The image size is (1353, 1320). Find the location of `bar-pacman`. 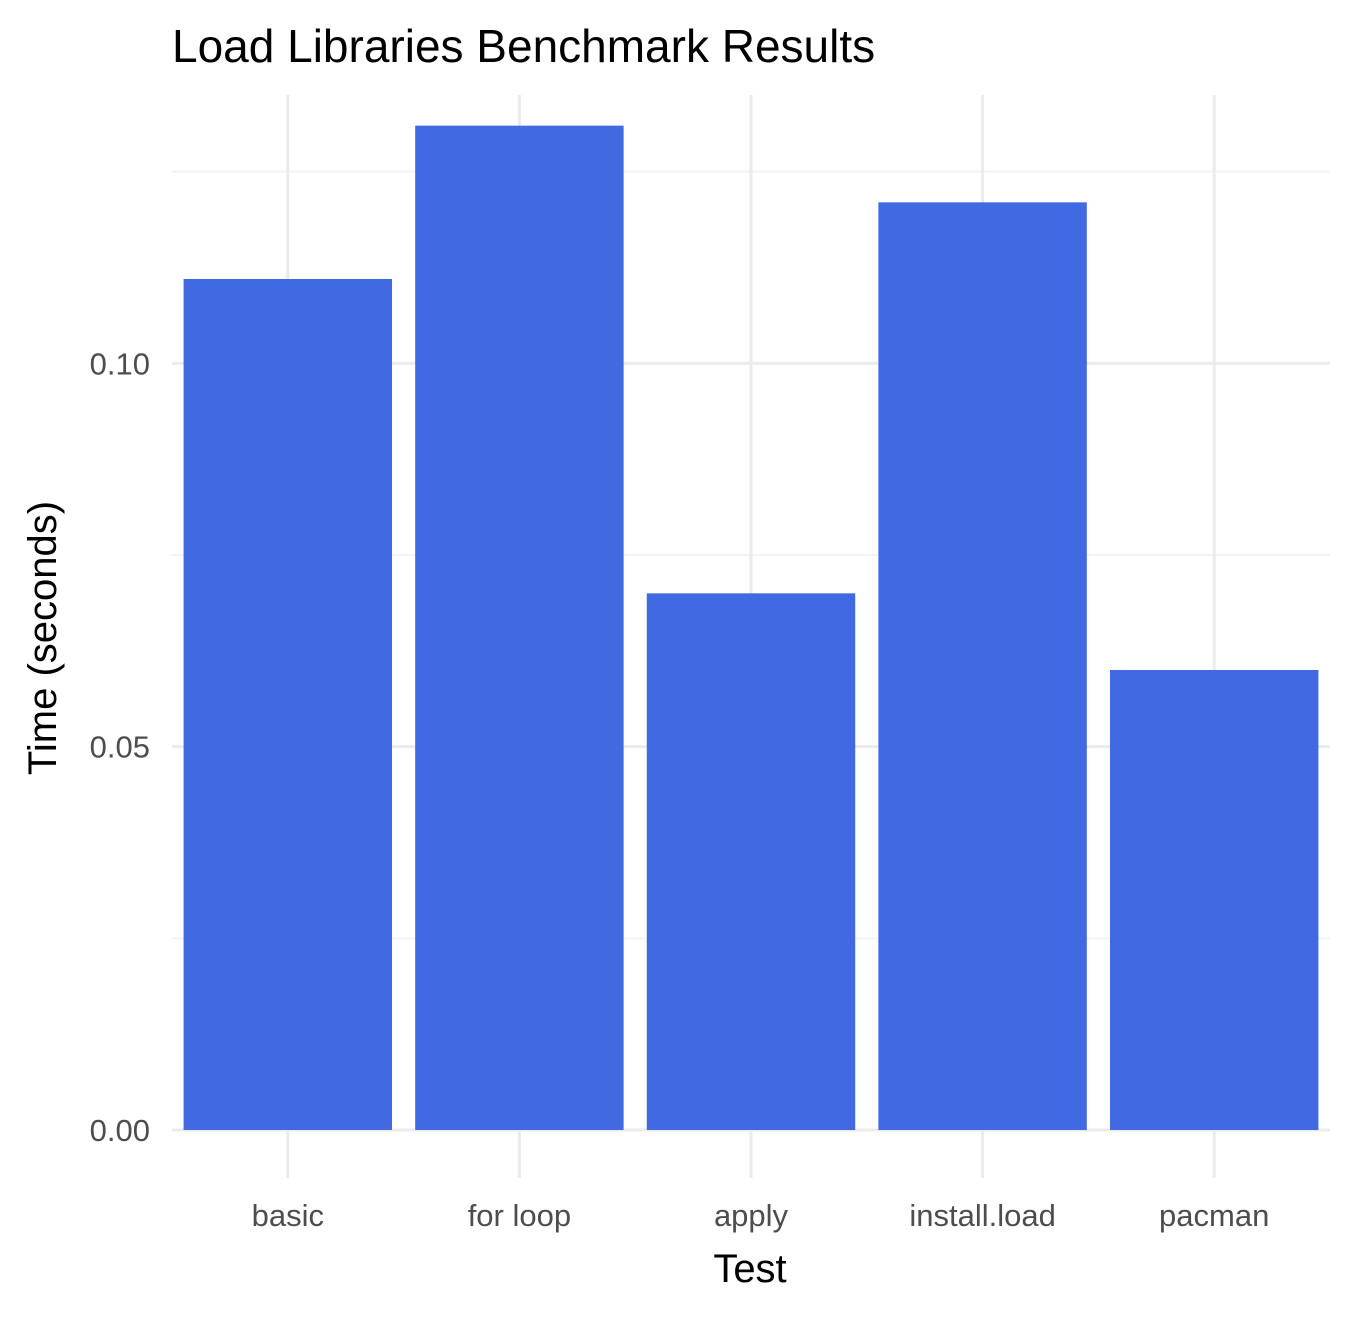

bar-pacman is located at coordinates (1214, 900).